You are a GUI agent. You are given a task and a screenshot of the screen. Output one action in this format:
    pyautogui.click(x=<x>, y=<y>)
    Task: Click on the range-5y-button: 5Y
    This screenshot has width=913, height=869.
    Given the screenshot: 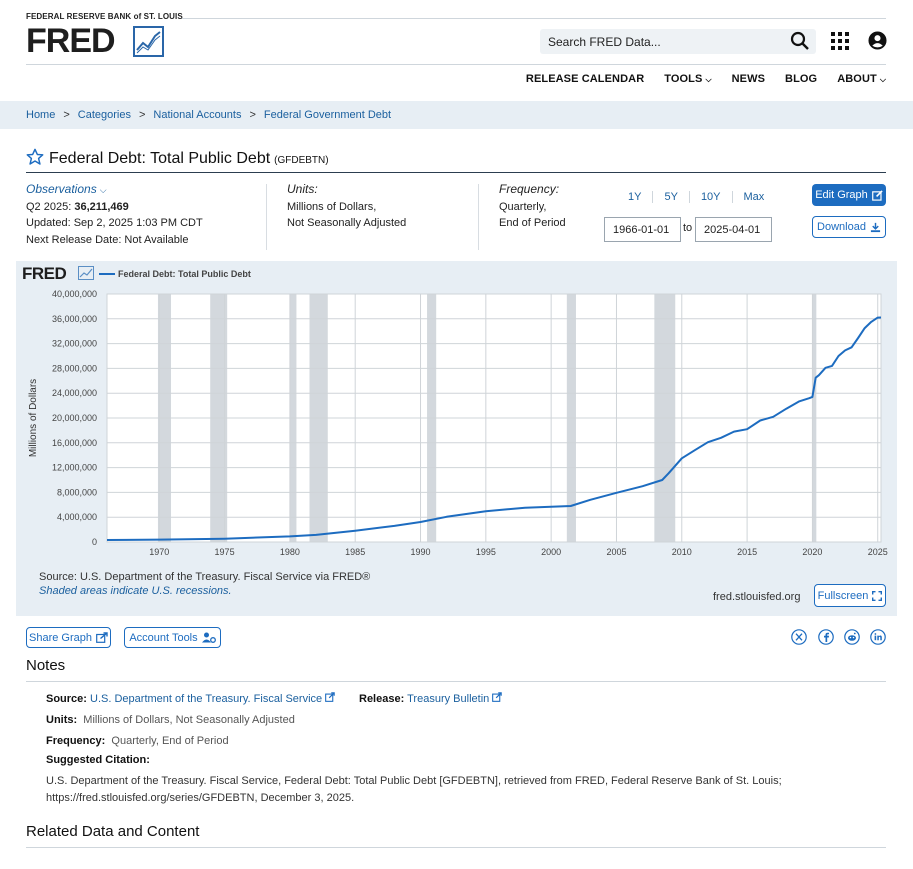 What is the action you would take?
    pyautogui.click(x=671, y=197)
    